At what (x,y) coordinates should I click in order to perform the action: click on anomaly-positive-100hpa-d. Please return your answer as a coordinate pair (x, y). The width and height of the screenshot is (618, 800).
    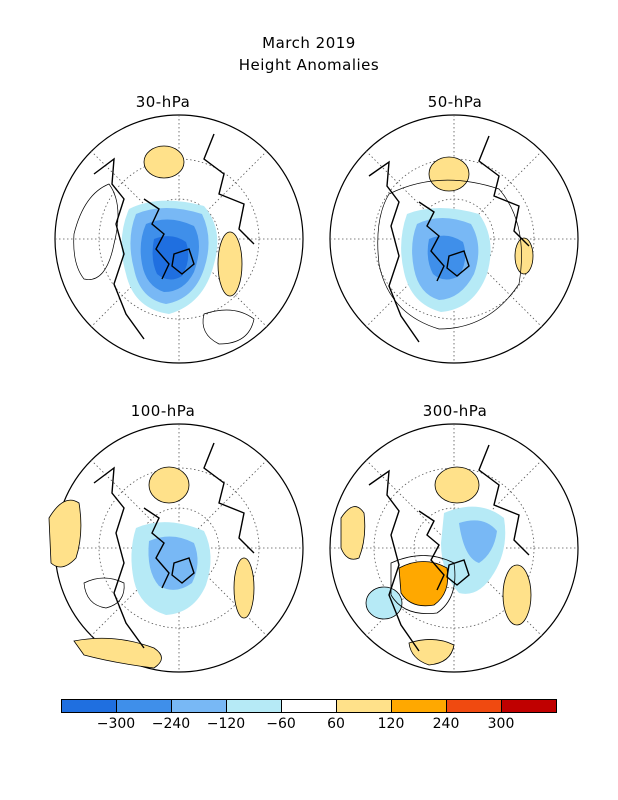
    Looking at the image, I should click on (117, 653).